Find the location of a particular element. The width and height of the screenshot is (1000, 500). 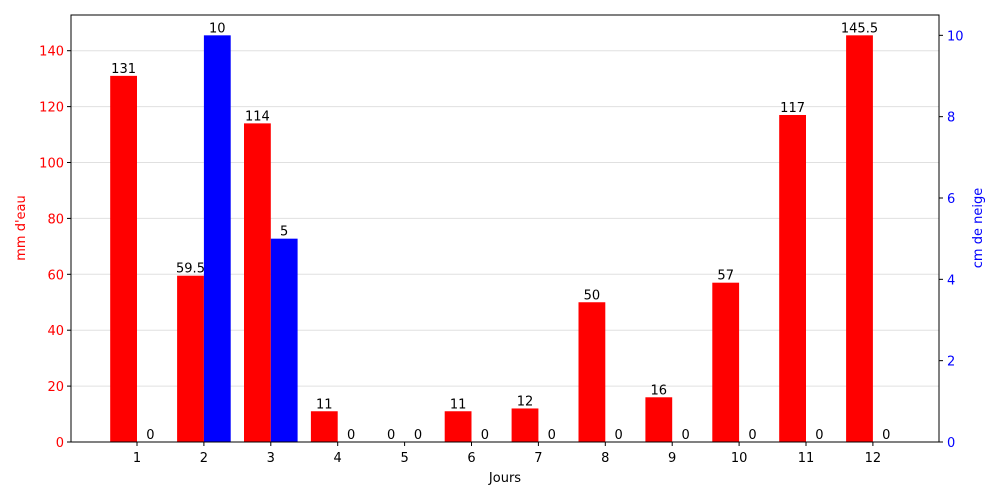

y-right-tick-label: 2 is located at coordinates (951, 362).